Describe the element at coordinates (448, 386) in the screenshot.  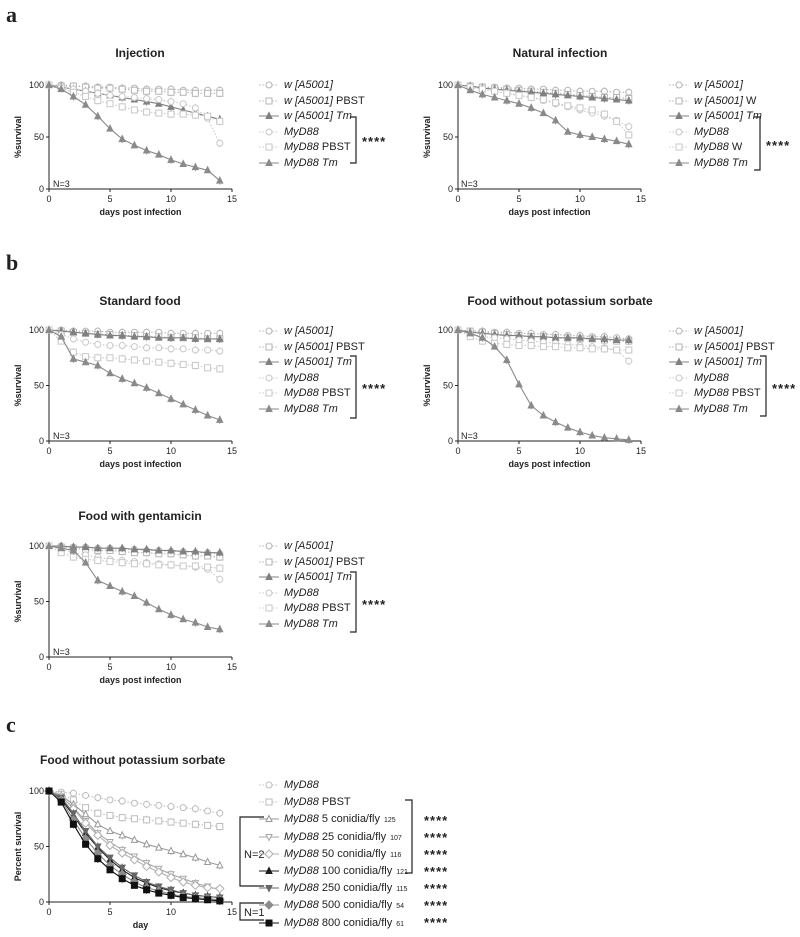
I see `no-sorbate-y-tick-label: 50` at that location.